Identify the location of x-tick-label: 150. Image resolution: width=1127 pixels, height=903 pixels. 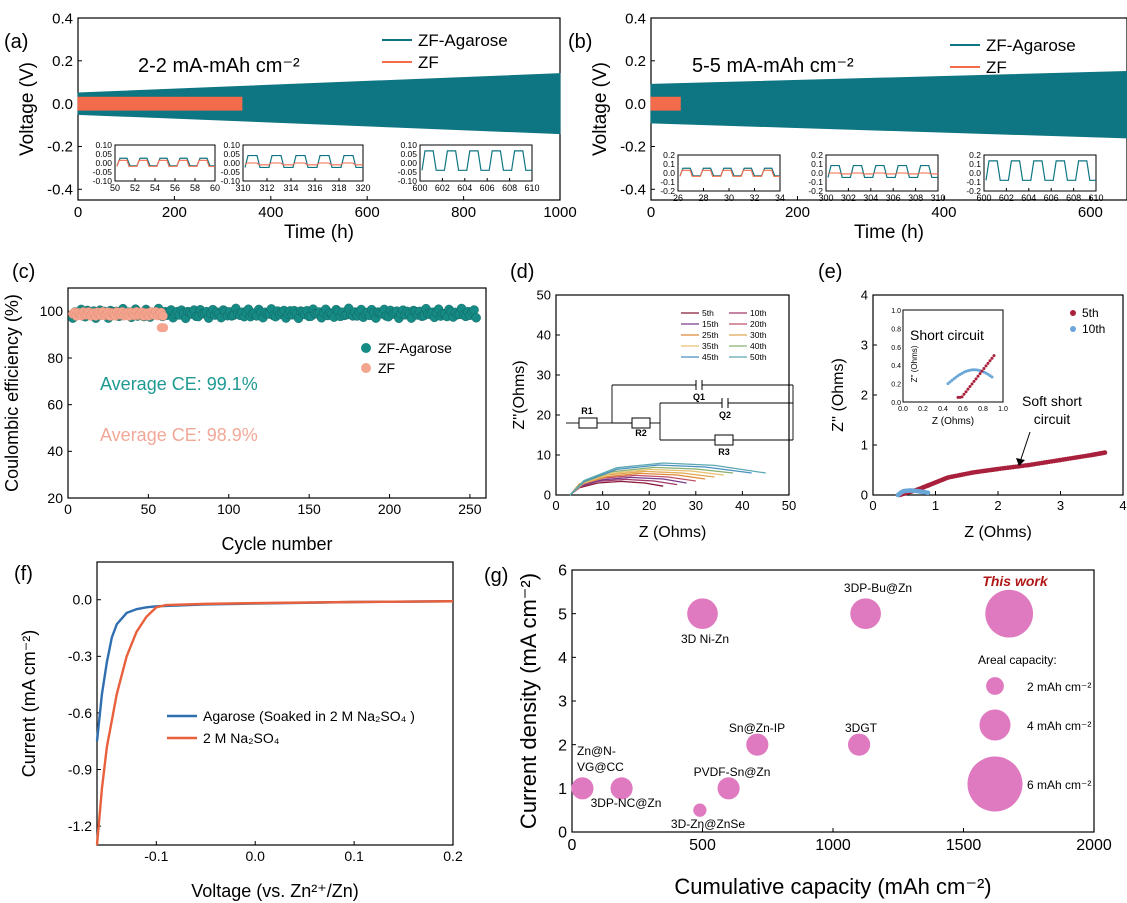
(309, 509).